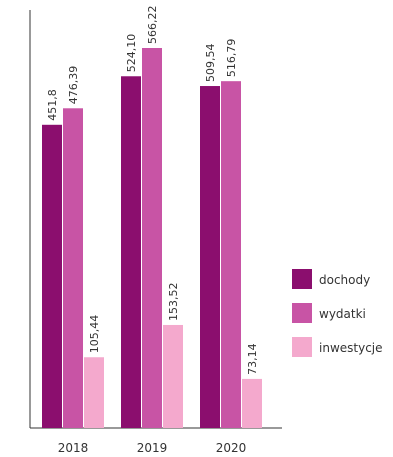 This screenshot has height=457, width=393. What do you see at coordinates (131, 252) in the screenshot?
I see `bar-dochody-2019` at bounding box center [131, 252].